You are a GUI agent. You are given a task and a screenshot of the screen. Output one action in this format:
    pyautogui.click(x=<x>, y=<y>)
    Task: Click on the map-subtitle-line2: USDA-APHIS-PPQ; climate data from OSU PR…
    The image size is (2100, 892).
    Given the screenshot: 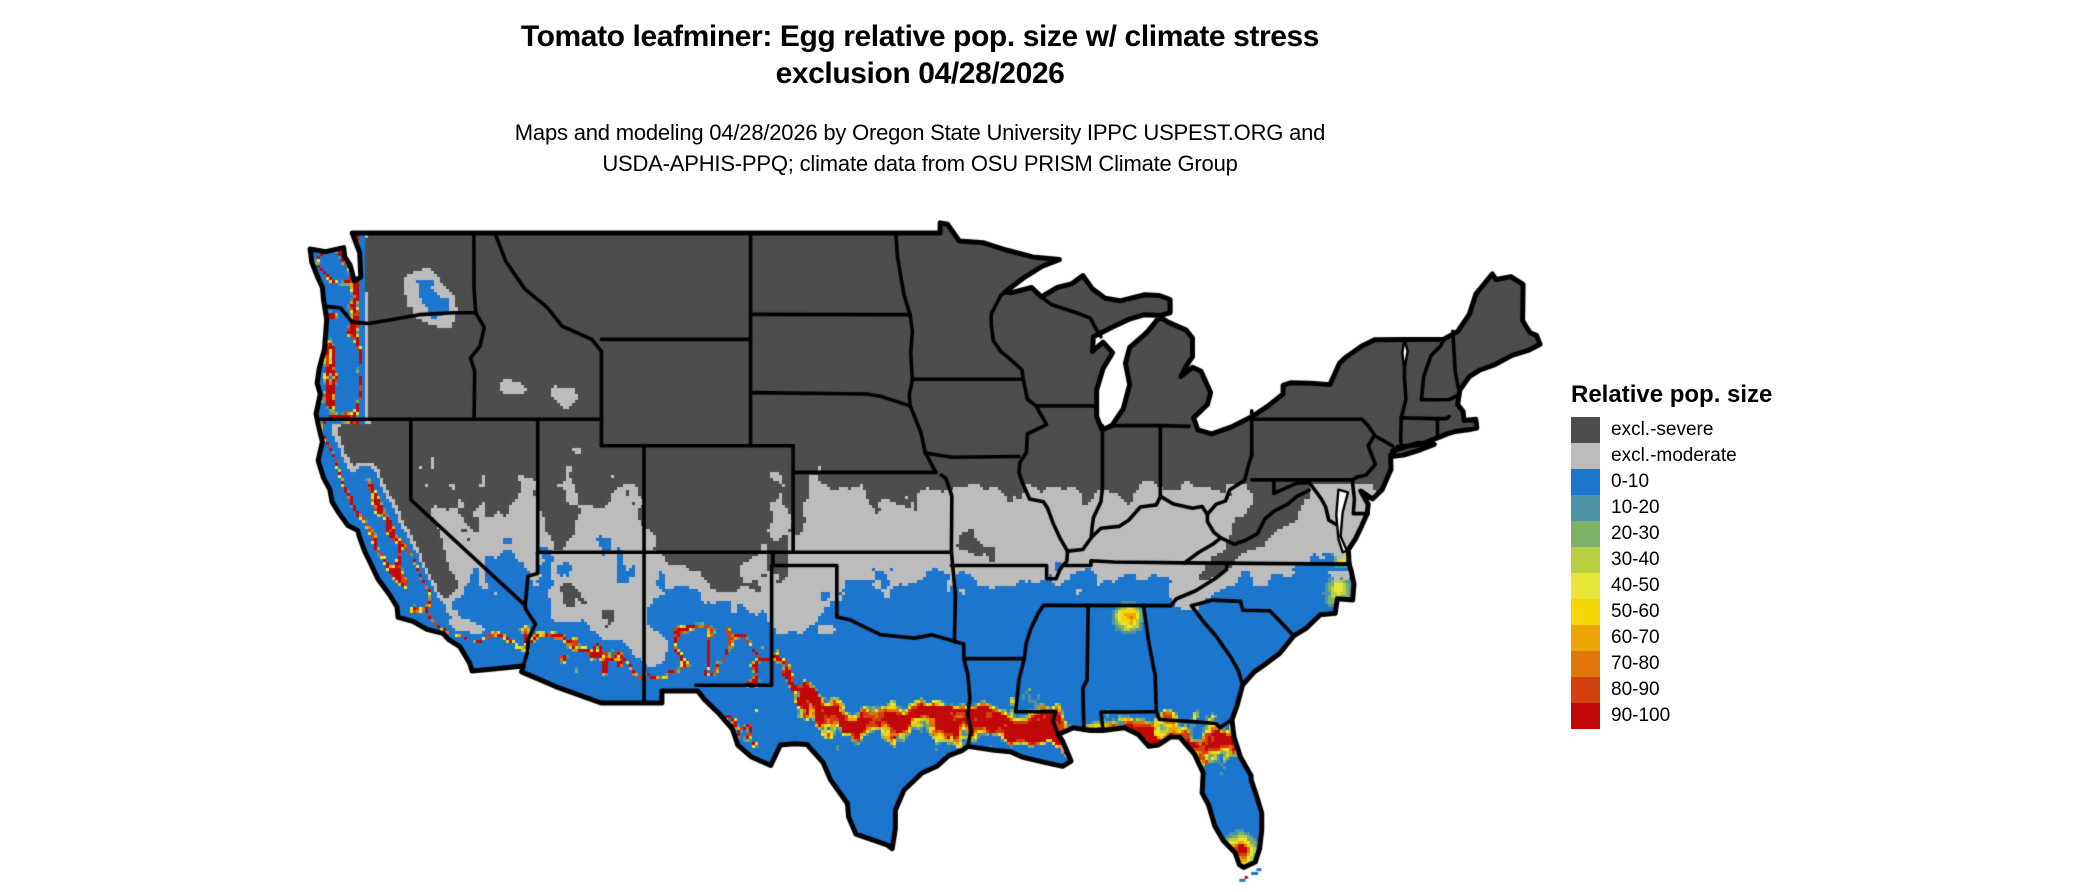 What is the action you would take?
    pyautogui.click(x=920, y=163)
    